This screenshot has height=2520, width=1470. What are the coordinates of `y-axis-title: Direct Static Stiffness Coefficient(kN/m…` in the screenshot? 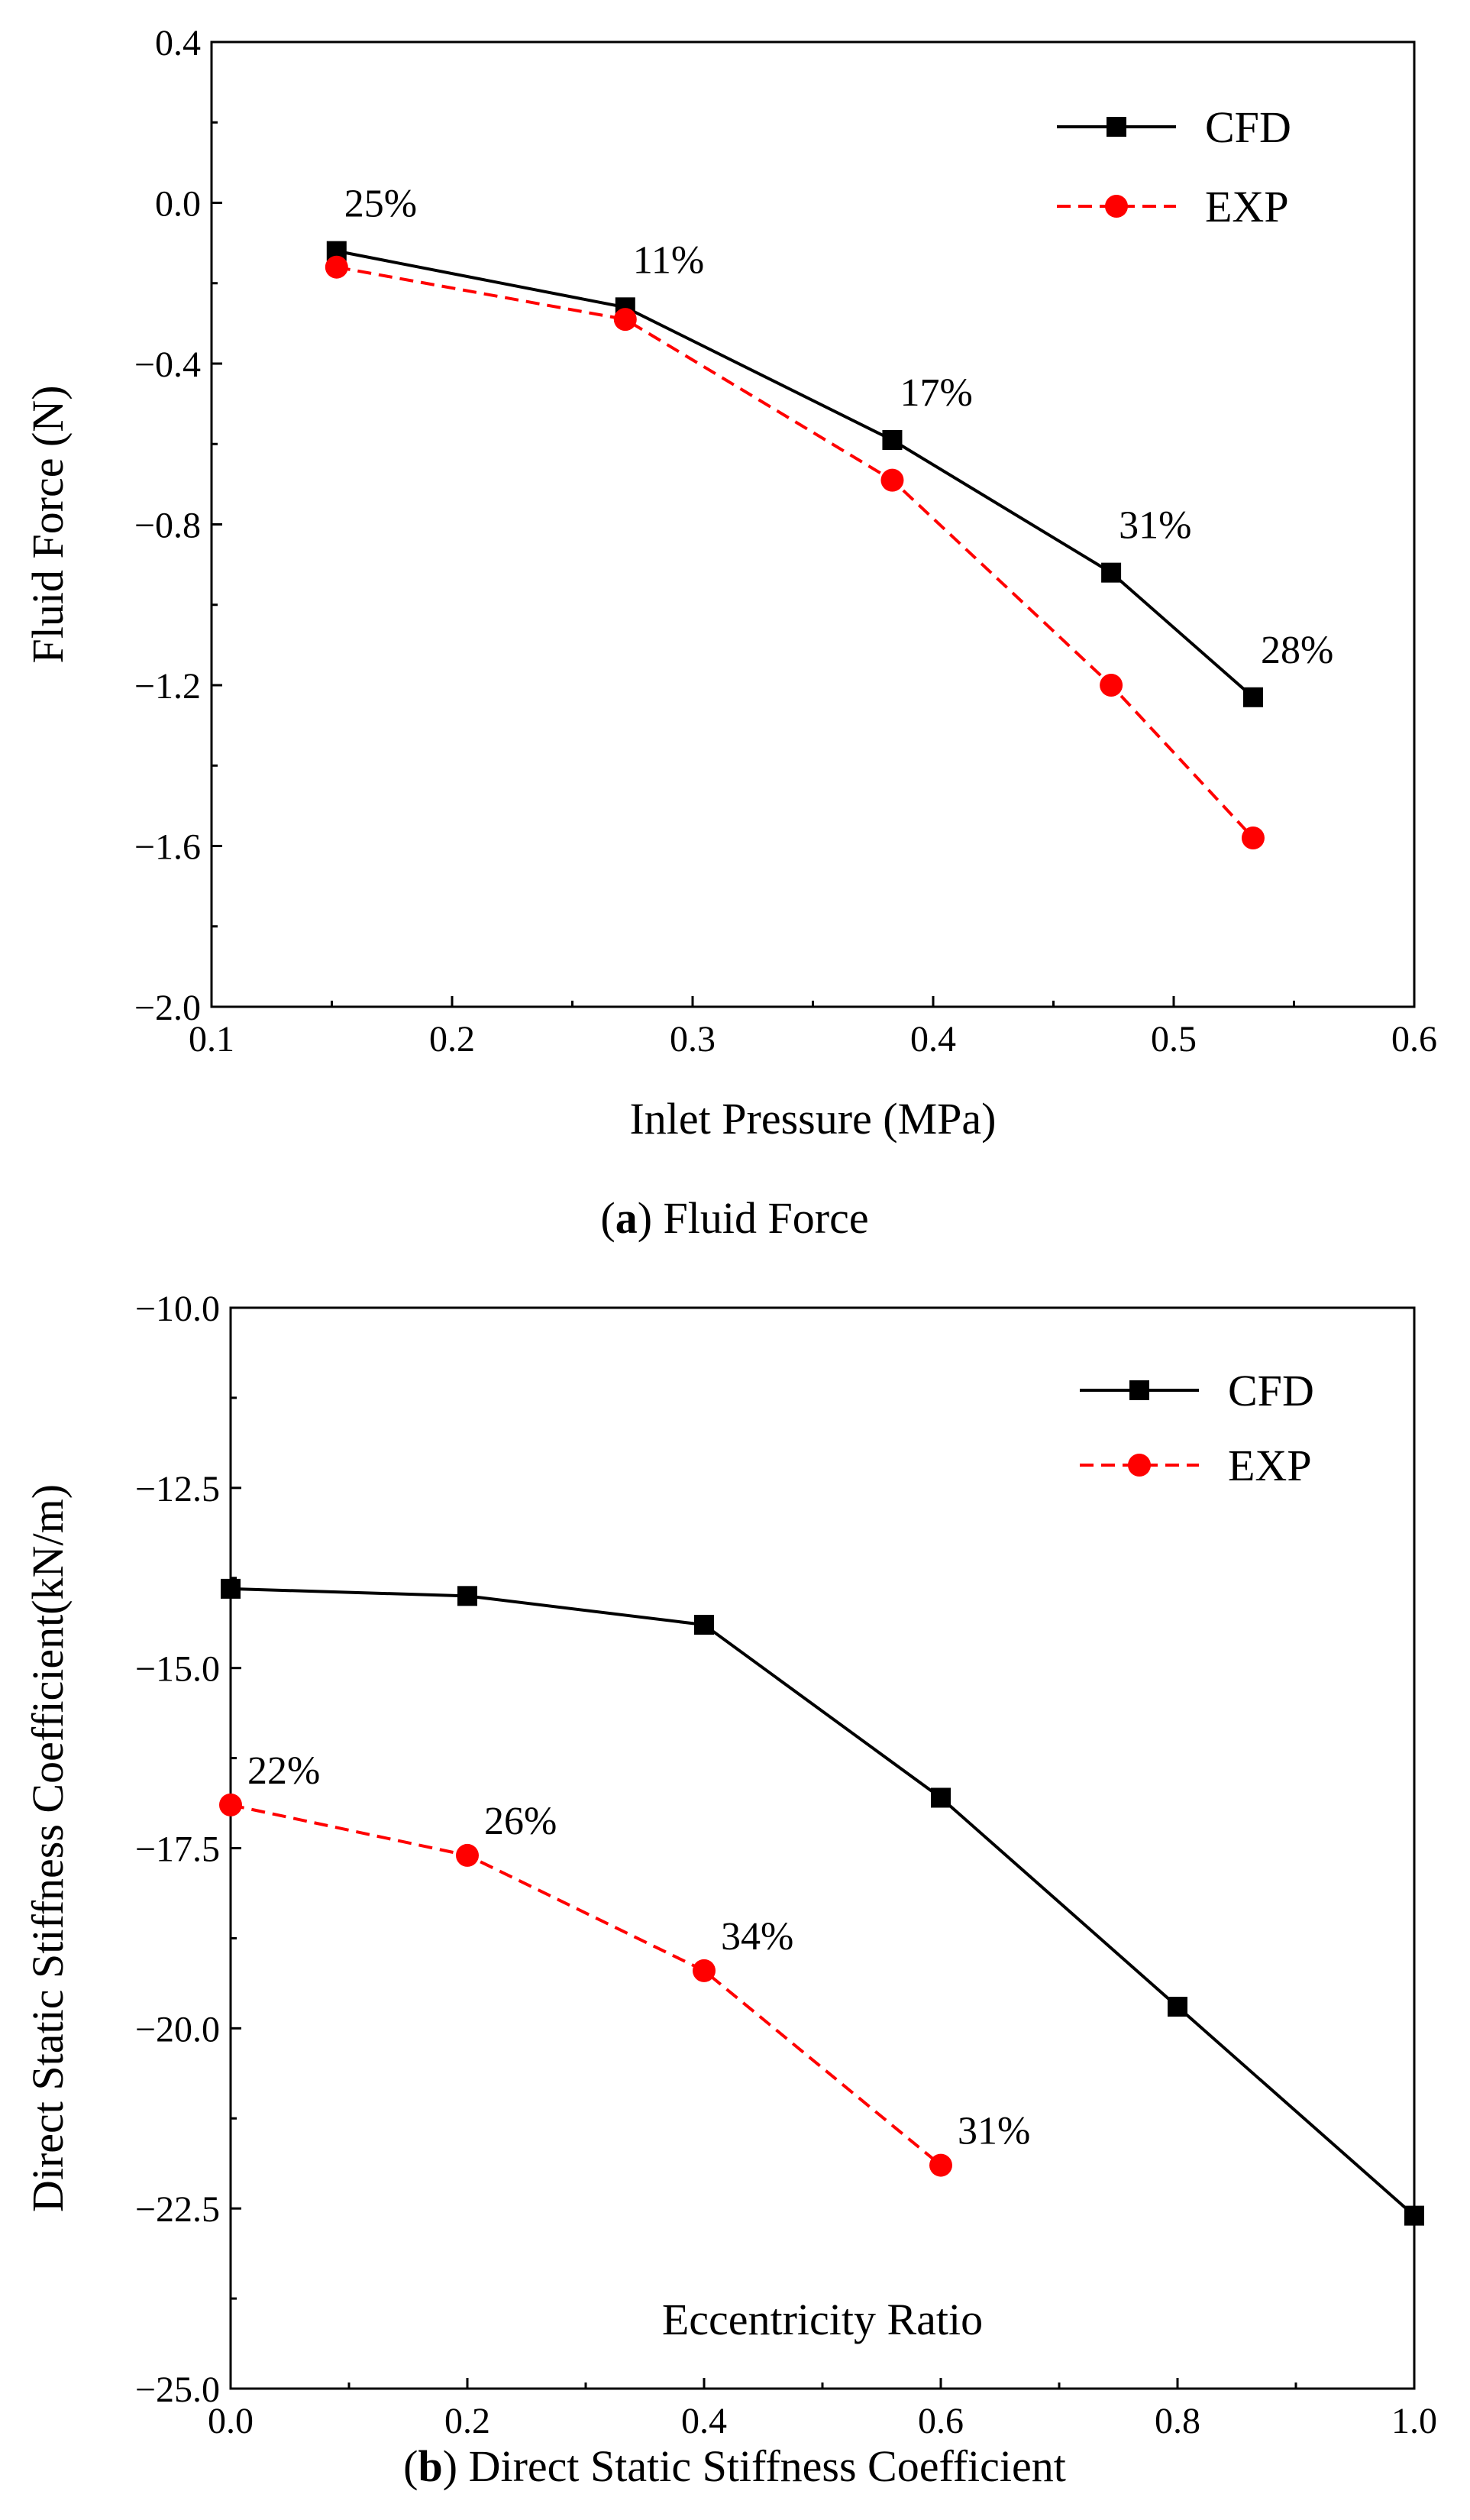 It's located at (48, 1848).